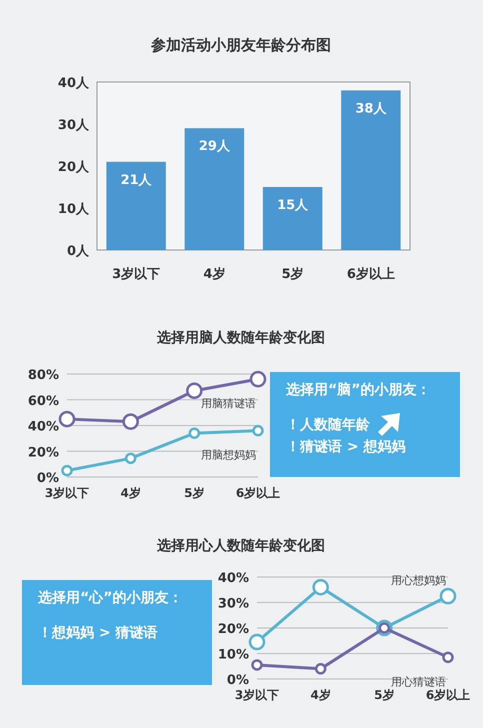 This screenshot has height=728, width=483. I want to click on y-tick-label: 10%, so click(233, 655).